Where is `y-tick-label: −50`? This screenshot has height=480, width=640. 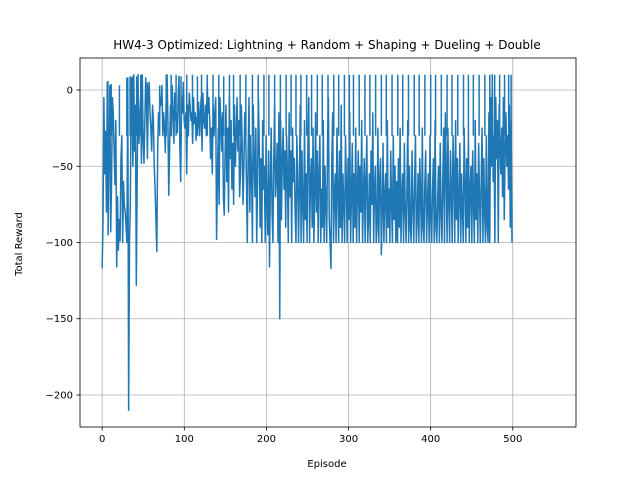
y-tick-label: −50 is located at coordinates (62, 167).